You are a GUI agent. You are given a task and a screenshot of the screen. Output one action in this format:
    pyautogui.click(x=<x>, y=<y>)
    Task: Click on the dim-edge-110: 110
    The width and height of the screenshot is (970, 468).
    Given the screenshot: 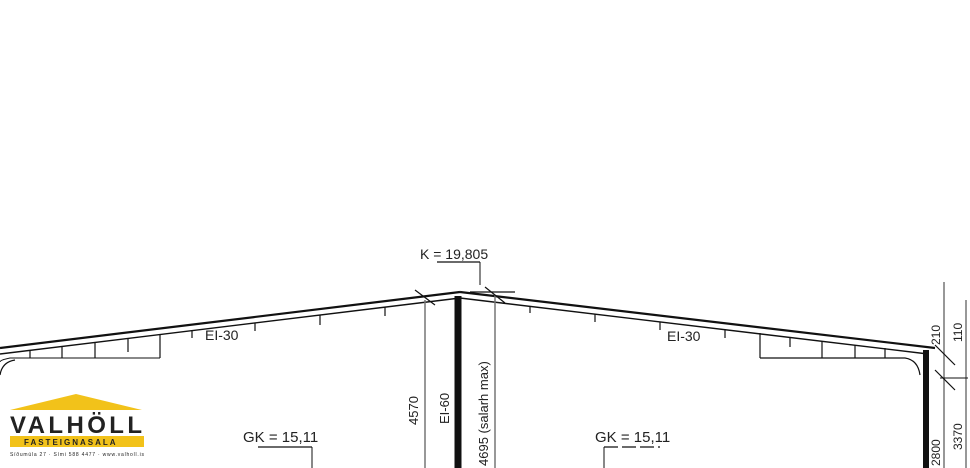 What is the action you would take?
    pyautogui.click(x=958, y=332)
    